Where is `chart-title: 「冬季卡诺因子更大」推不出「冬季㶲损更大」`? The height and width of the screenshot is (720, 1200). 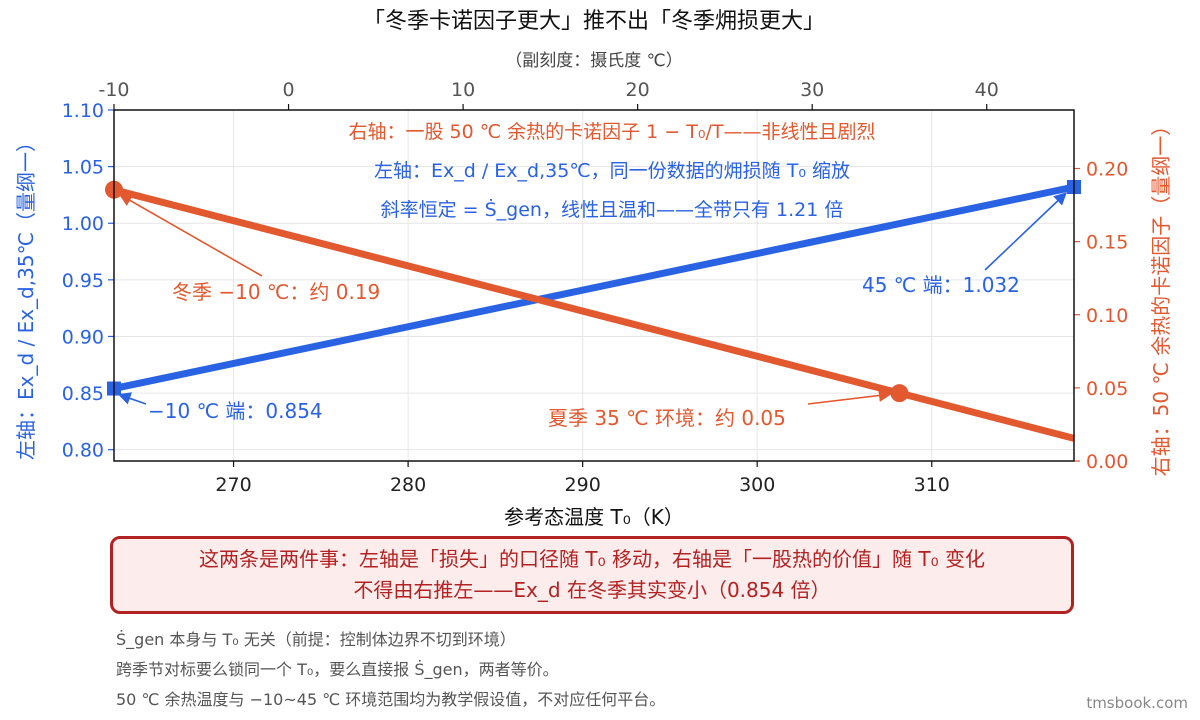 chart-title: 「冬季卡诺因子更大」推不出「冬季㶲损更大」 is located at coordinates (594, 21).